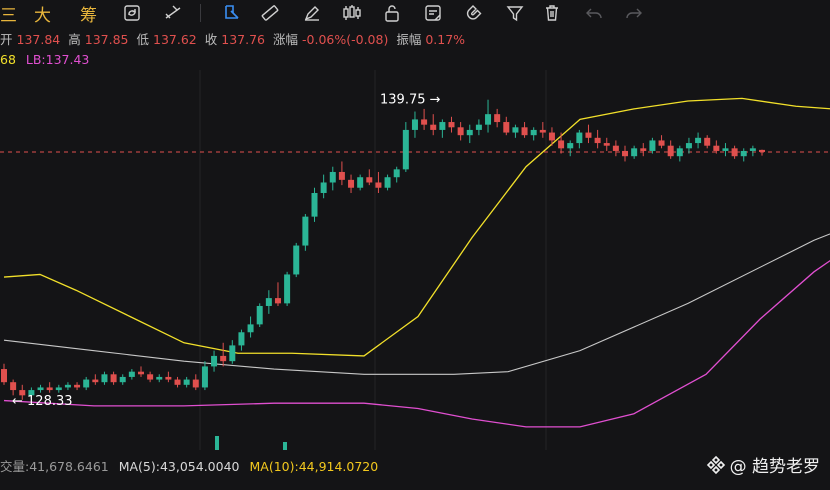 The width and height of the screenshot is (830, 490). I want to click on change-label: 涨幅, so click(286, 39).